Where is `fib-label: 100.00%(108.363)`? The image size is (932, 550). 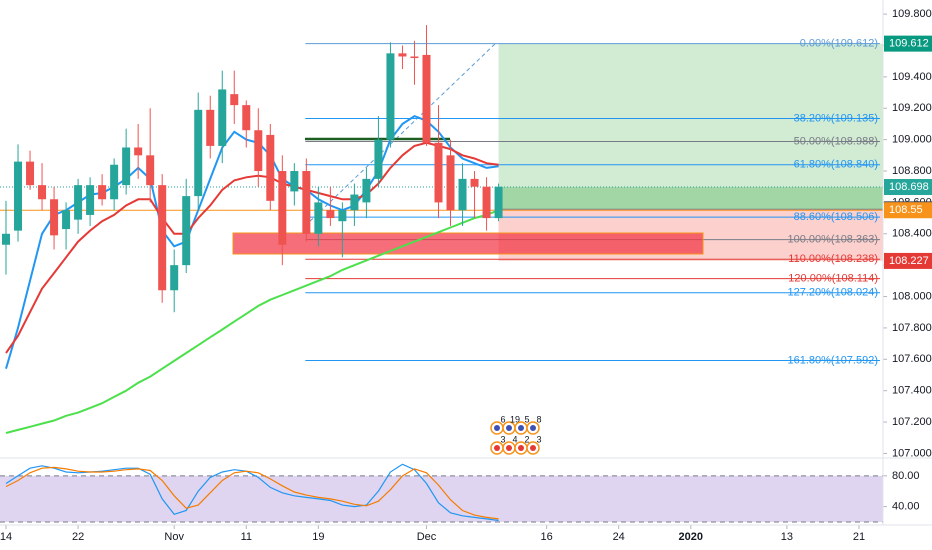 fib-label: 100.00%(108.363) is located at coordinates (832, 239).